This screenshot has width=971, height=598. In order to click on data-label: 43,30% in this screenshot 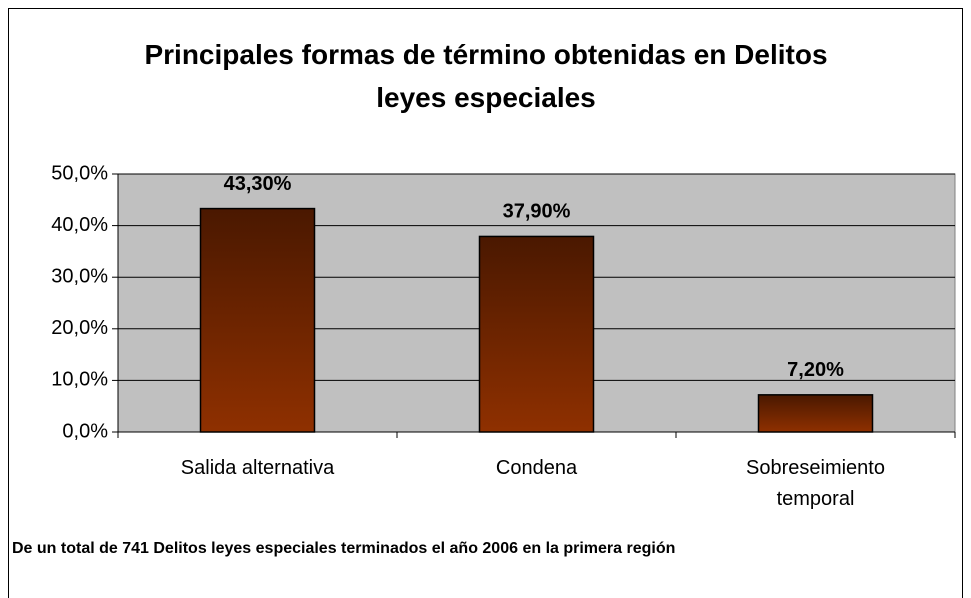, I will do `click(258, 184)`.